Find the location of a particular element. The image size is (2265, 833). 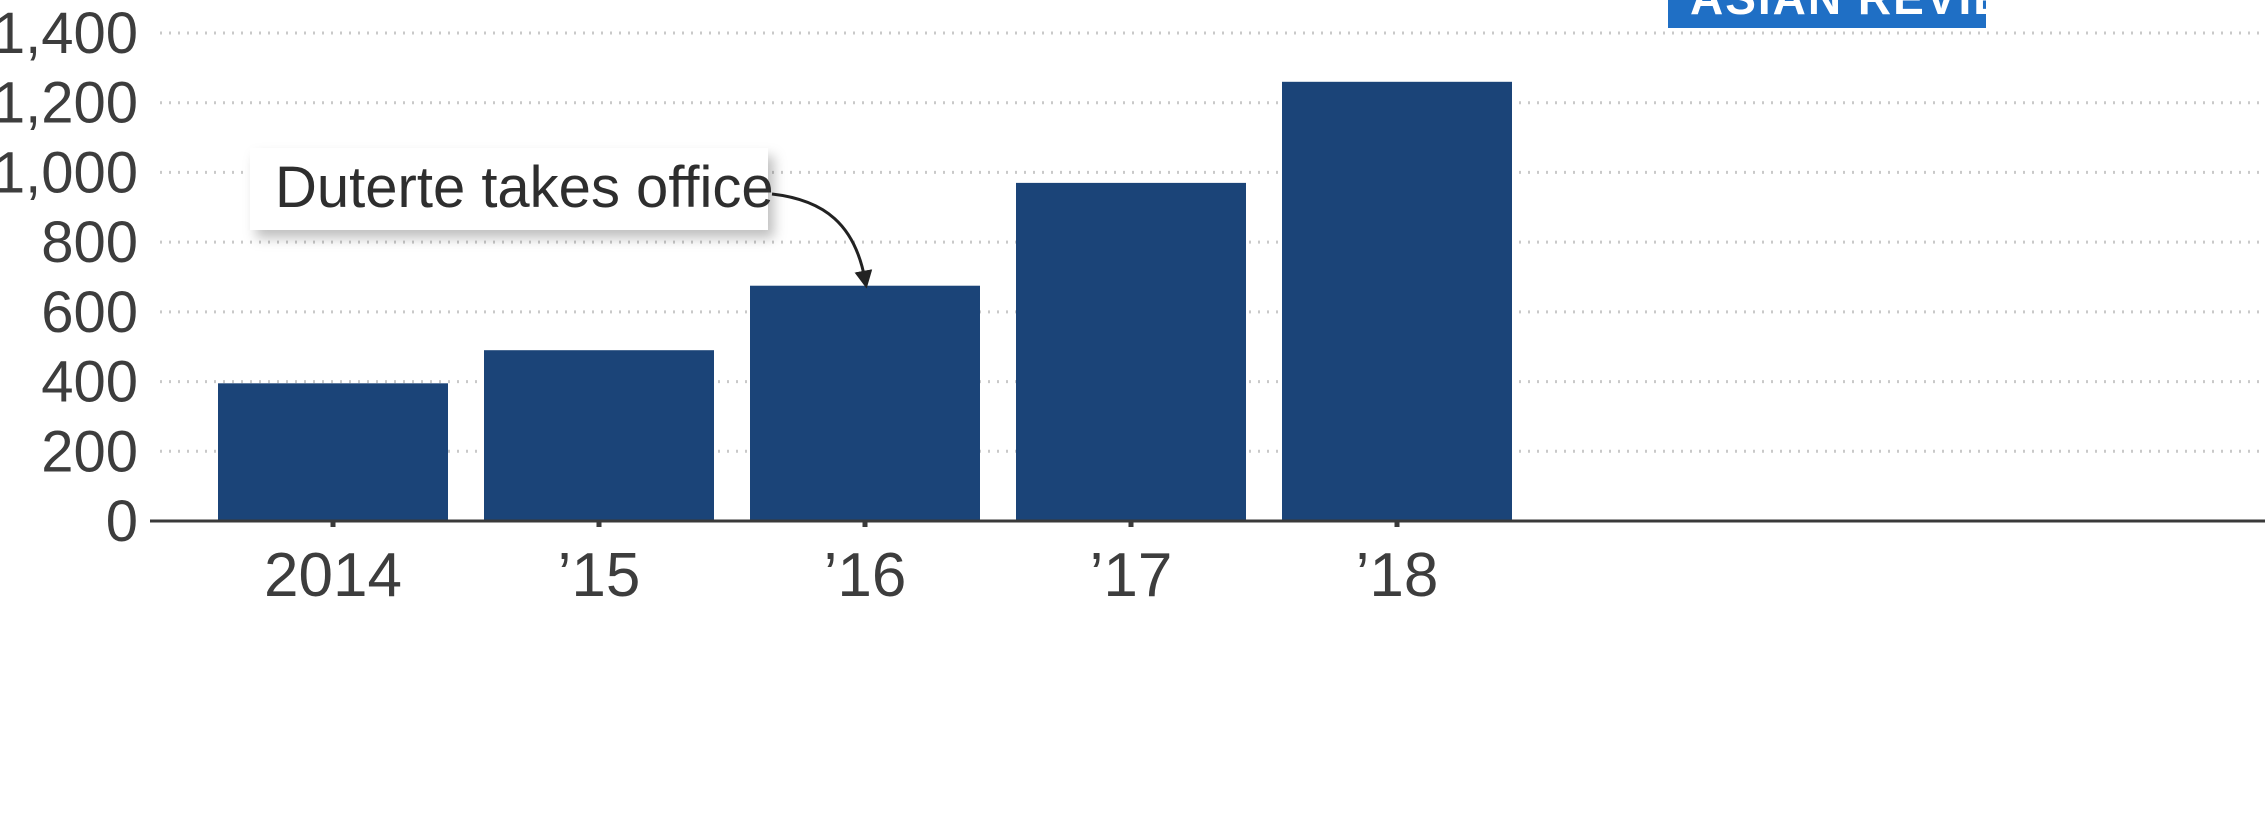

annotation-box is located at coordinates (509, 189).